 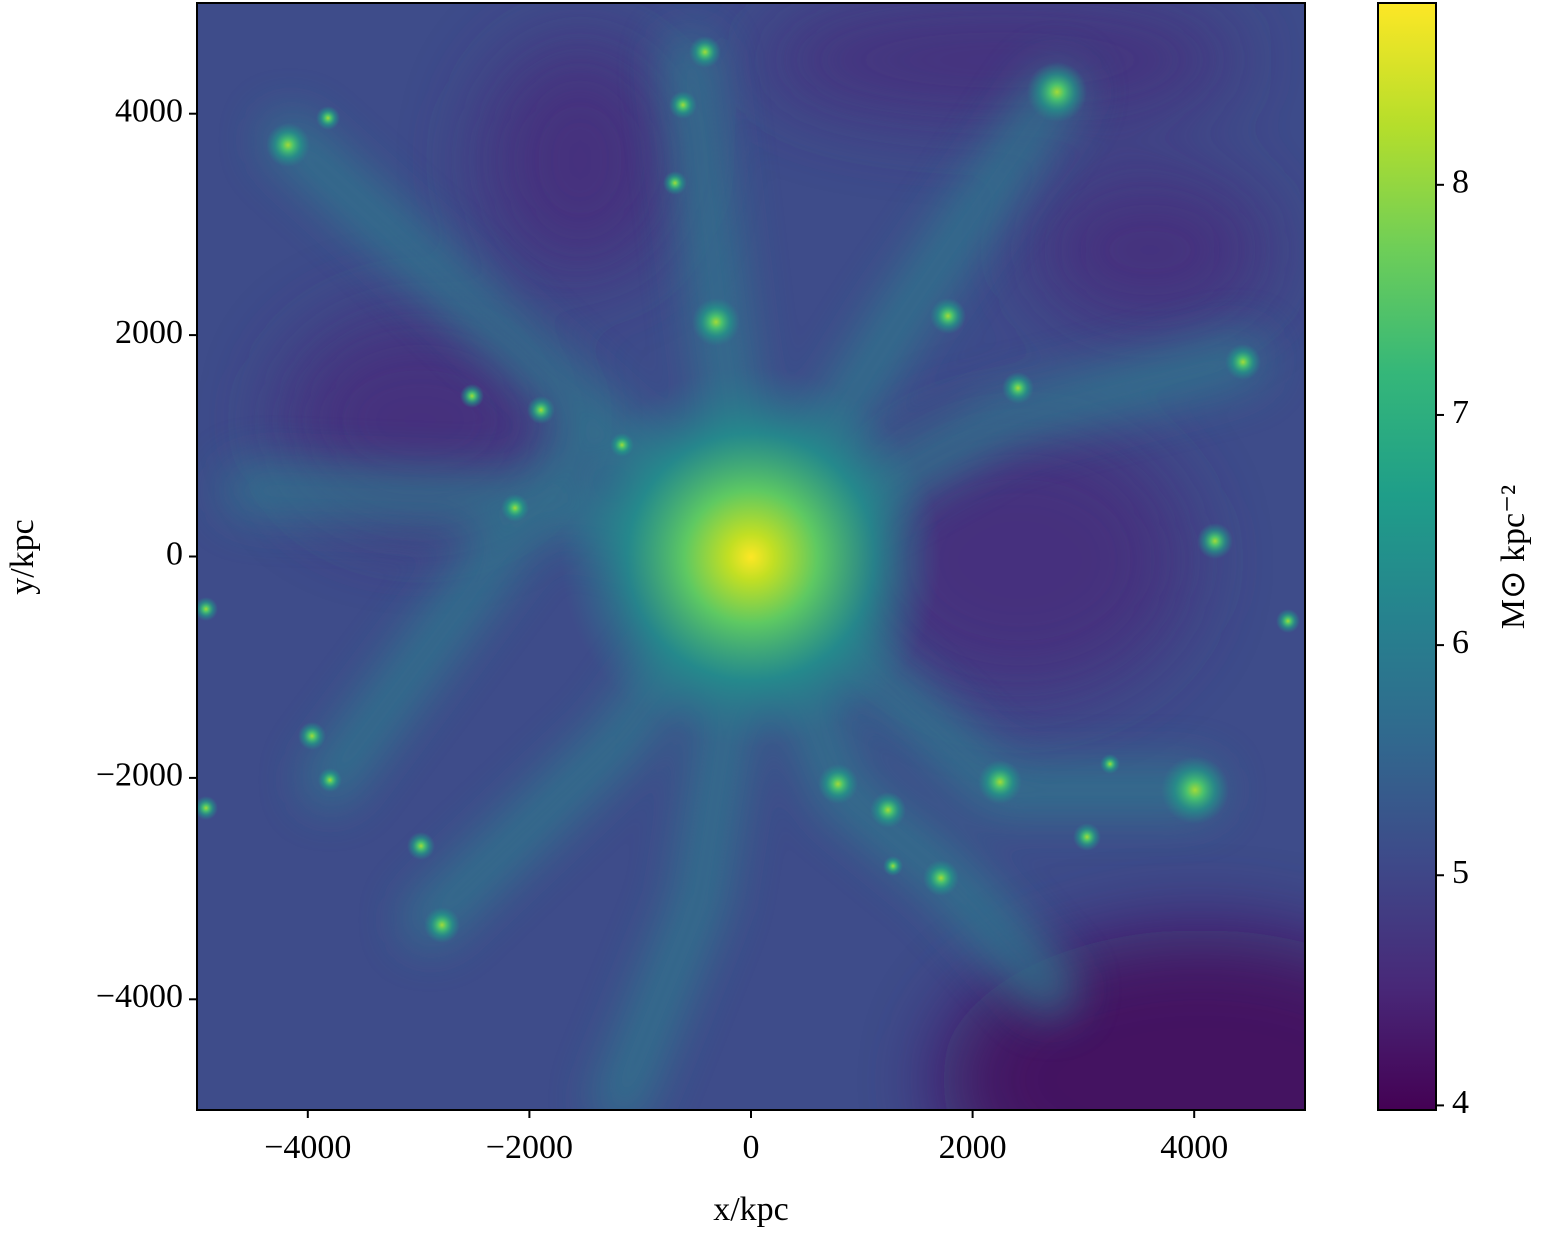 I want to click on colorbar-label: M⊙ kpc⁻², so click(x=1513, y=557).